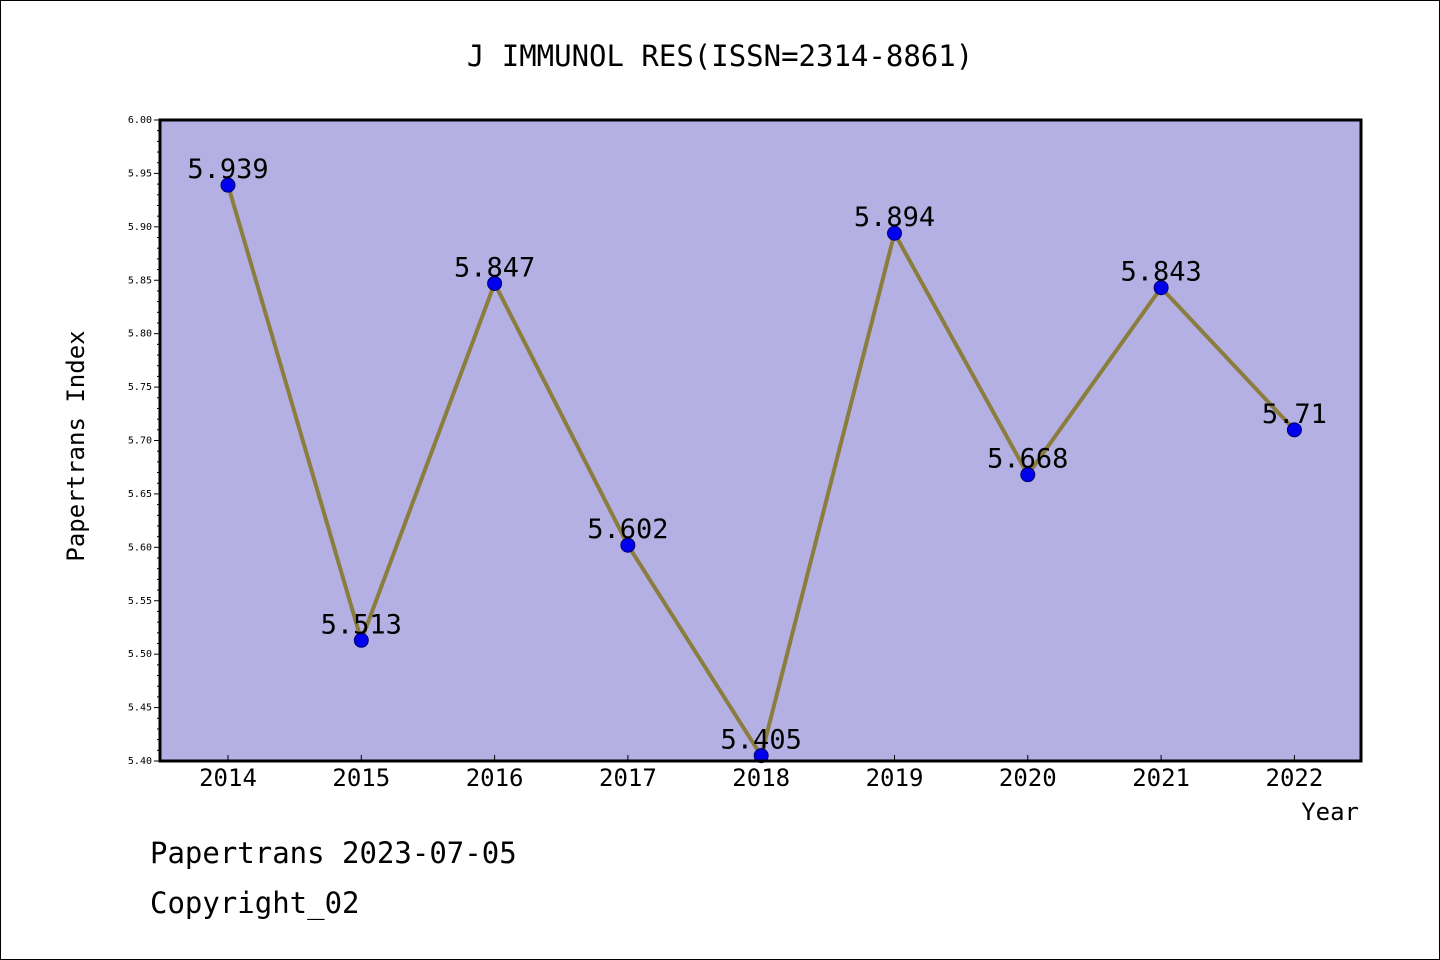 The width and height of the screenshot is (1440, 960). What do you see at coordinates (894, 217) in the screenshot?
I see `data-label: 5.894` at bounding box center [894, 217].